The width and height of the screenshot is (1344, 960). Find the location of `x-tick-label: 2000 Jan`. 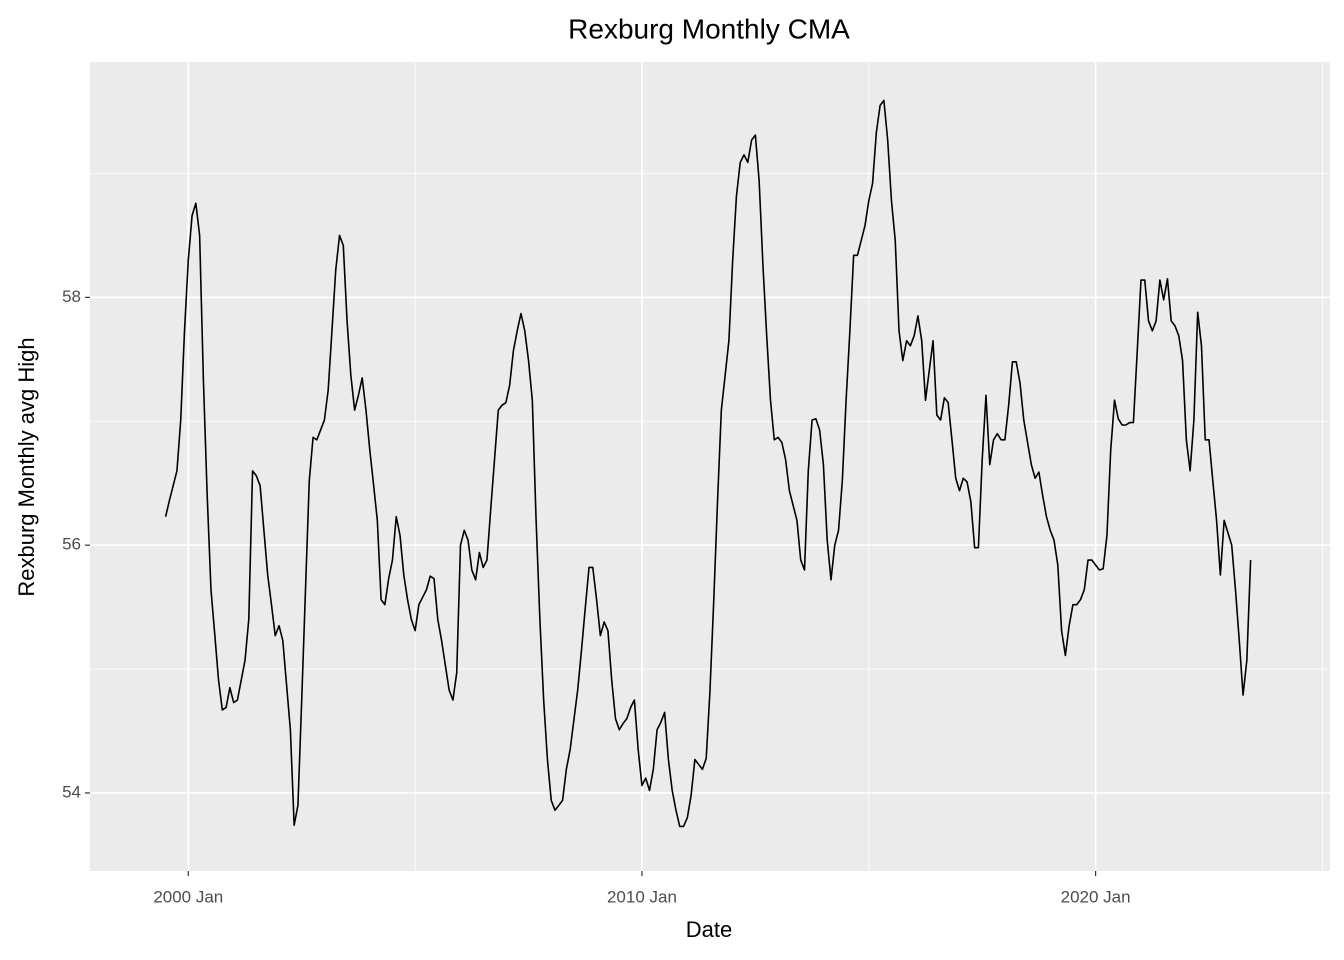

x-tick-label: 2000 Jan is located at coordinates (188, 896).